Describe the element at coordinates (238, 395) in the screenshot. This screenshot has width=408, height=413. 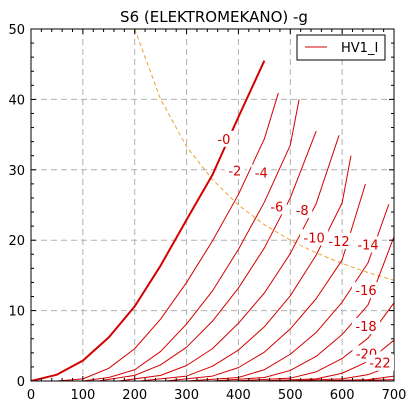
I see `x-tick-label: 400` at that location.